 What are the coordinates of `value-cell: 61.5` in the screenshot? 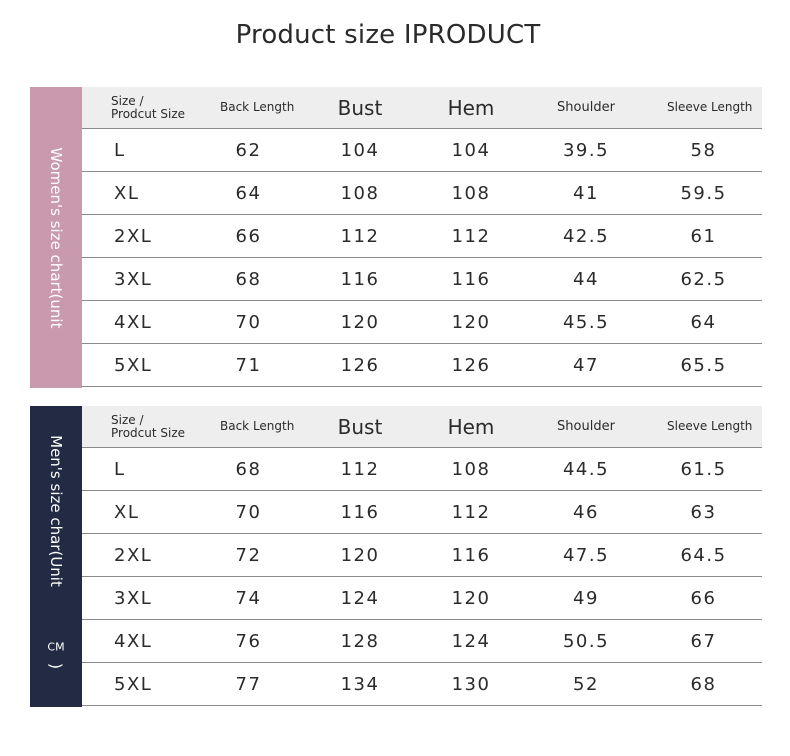 It's located at (703, 469).